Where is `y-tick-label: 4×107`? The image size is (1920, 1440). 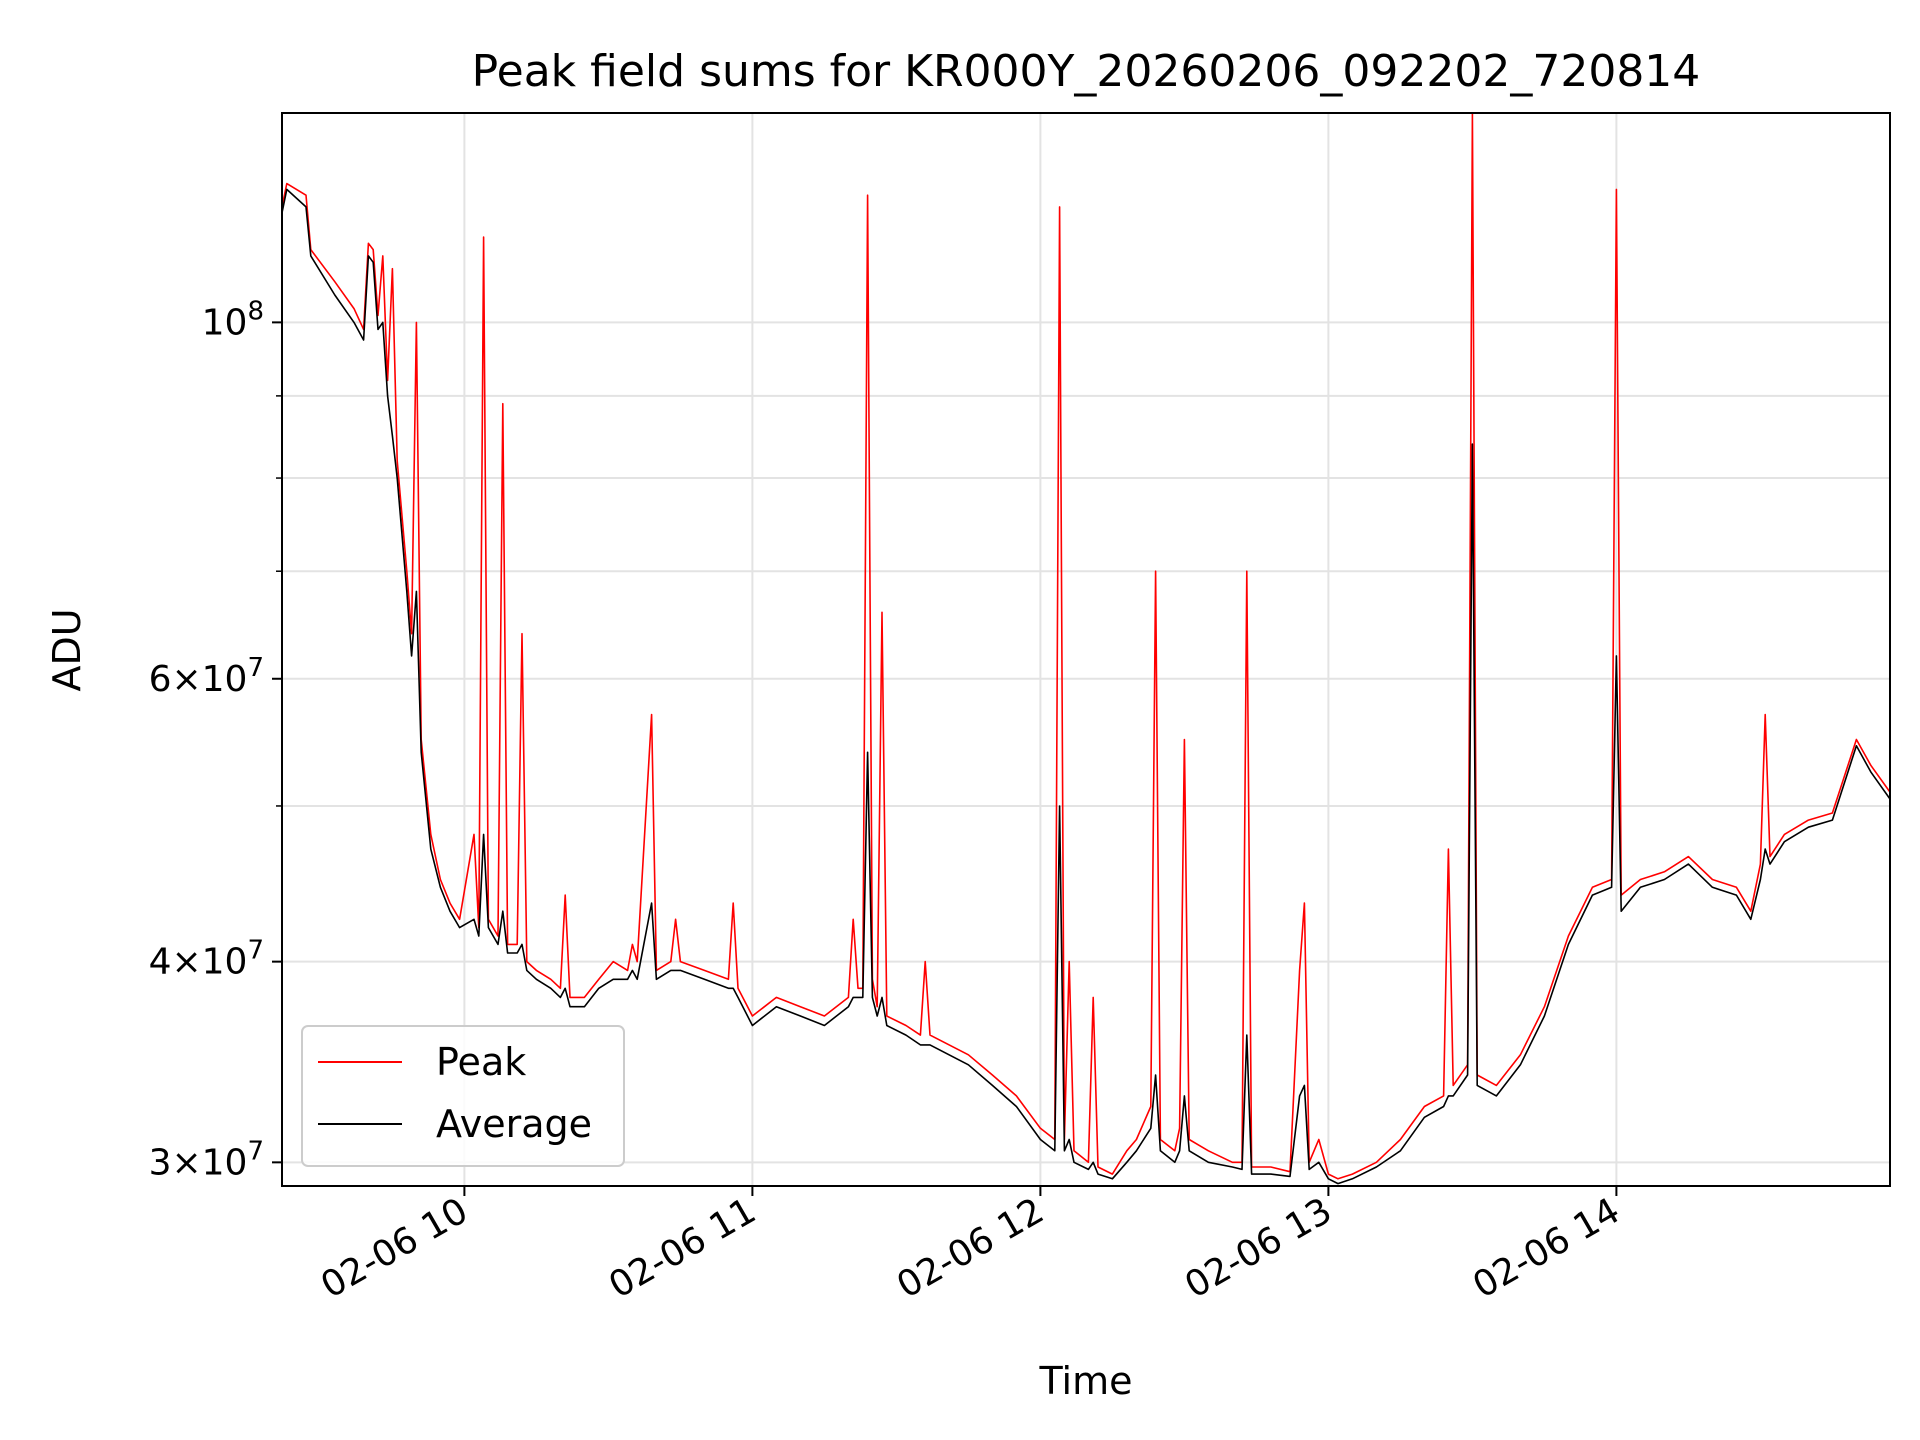
y-tick-label: 4×107 is located at coordinates (206, 959).